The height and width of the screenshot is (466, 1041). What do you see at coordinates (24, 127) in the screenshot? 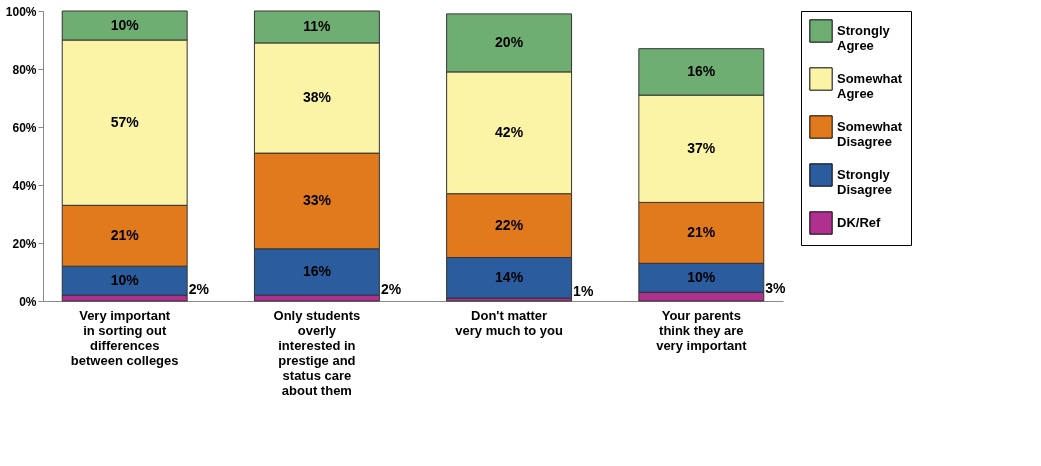
I see `y-tick-label: 60%` at bounding box center [24, 127].